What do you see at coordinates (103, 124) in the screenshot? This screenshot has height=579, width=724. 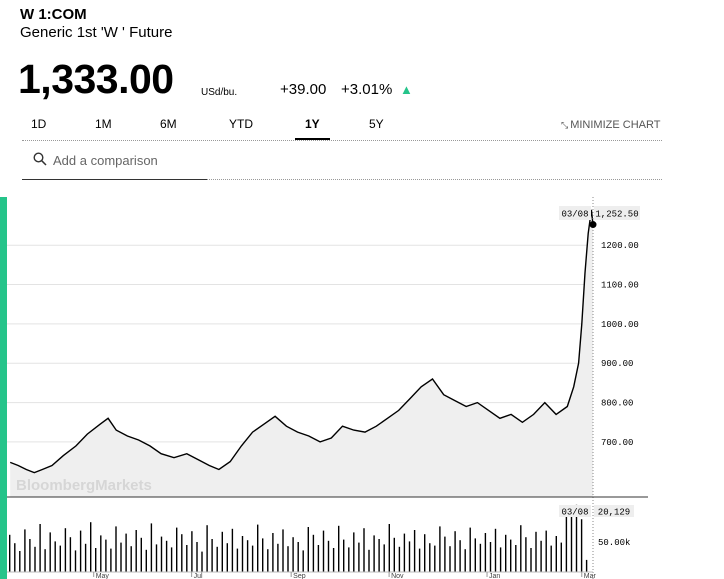 I see `tab-1m: 1M` at bounding box center [103, 124].